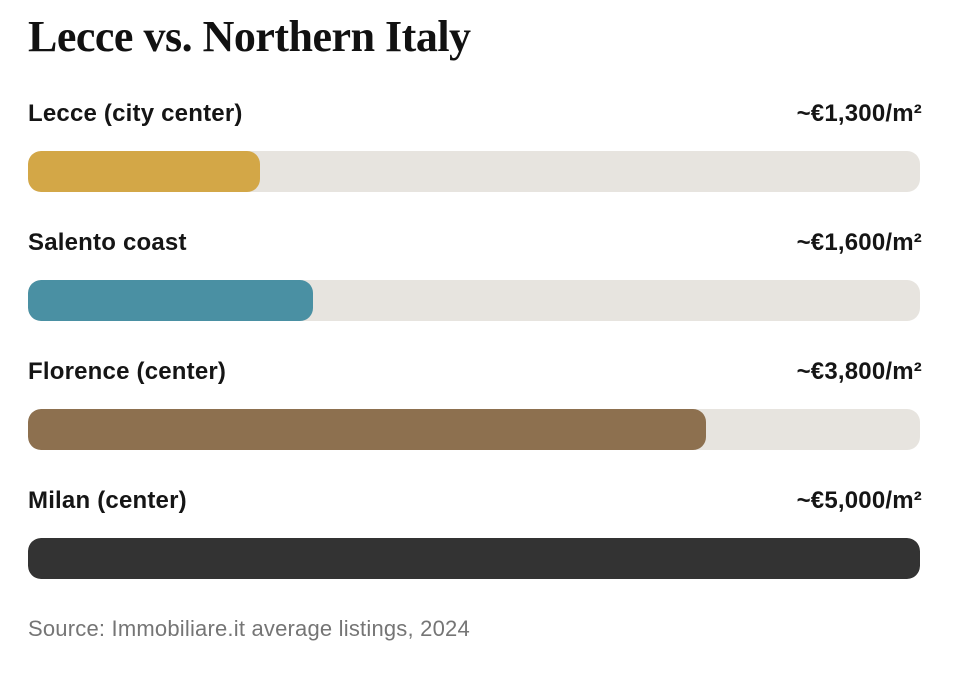 Image resolution: width=953 pixels, height=691 pixels. Describe the element at coordinates (107, 242) in the screenshot. I see `bar-label: Salento coast` at that location.